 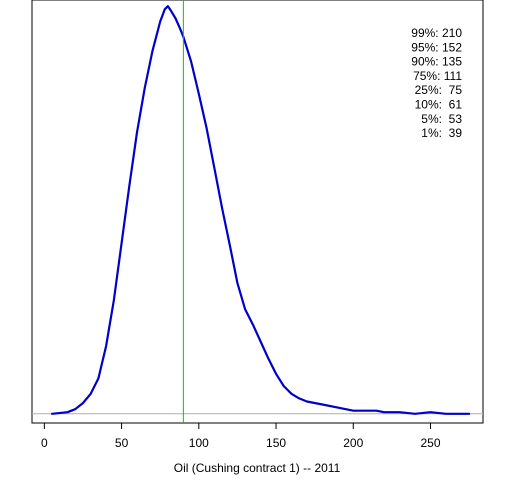 What do you see at coordinates (257, 468) in the screenshot?
I see `x-axis-label: Oil (Cushing contract 1) -- 2011` at bounding box center [257, 468].